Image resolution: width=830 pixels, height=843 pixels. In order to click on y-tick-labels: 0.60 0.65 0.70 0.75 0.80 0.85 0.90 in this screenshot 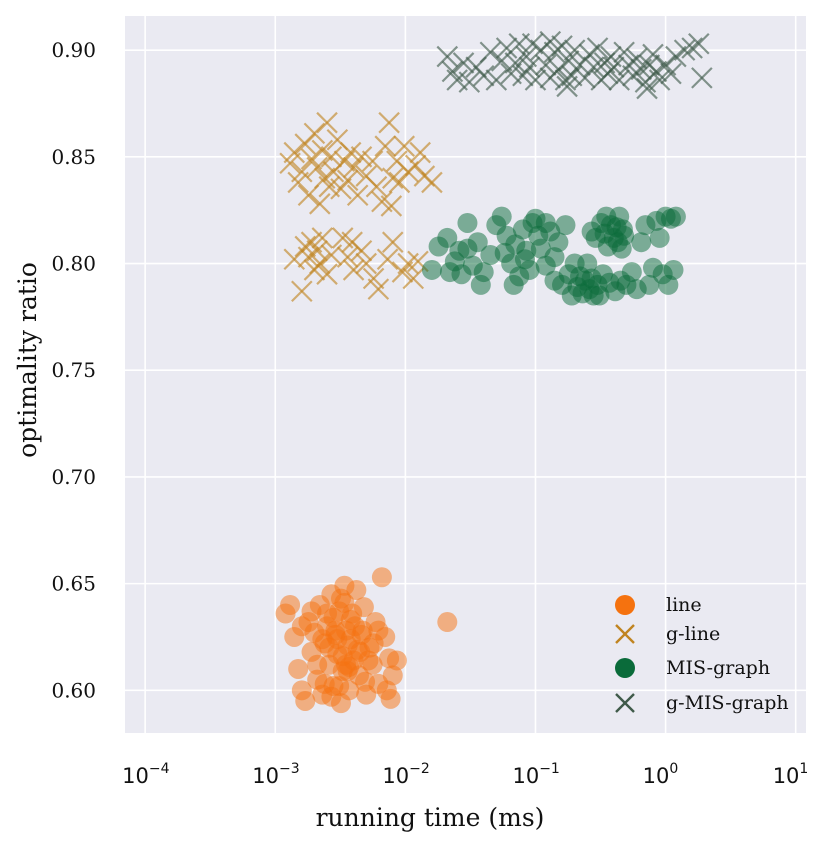, I will do `click(73, 370)`.